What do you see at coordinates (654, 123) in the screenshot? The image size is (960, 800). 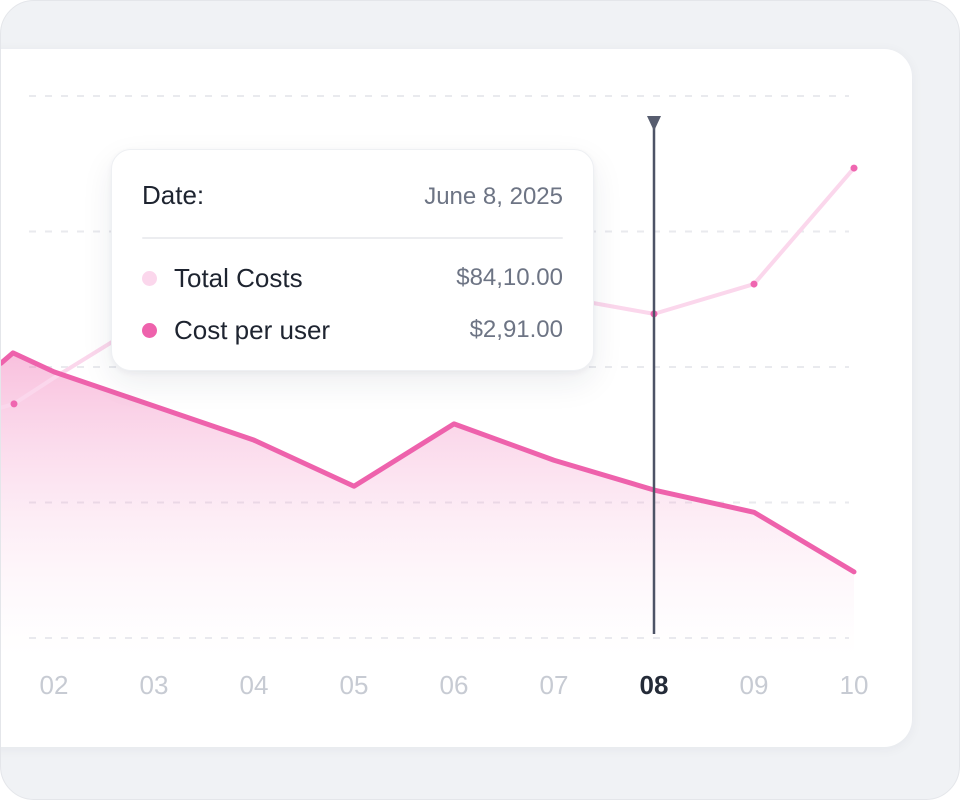 I see `cursor-triangle-icon` at bounding box center [654, 123].